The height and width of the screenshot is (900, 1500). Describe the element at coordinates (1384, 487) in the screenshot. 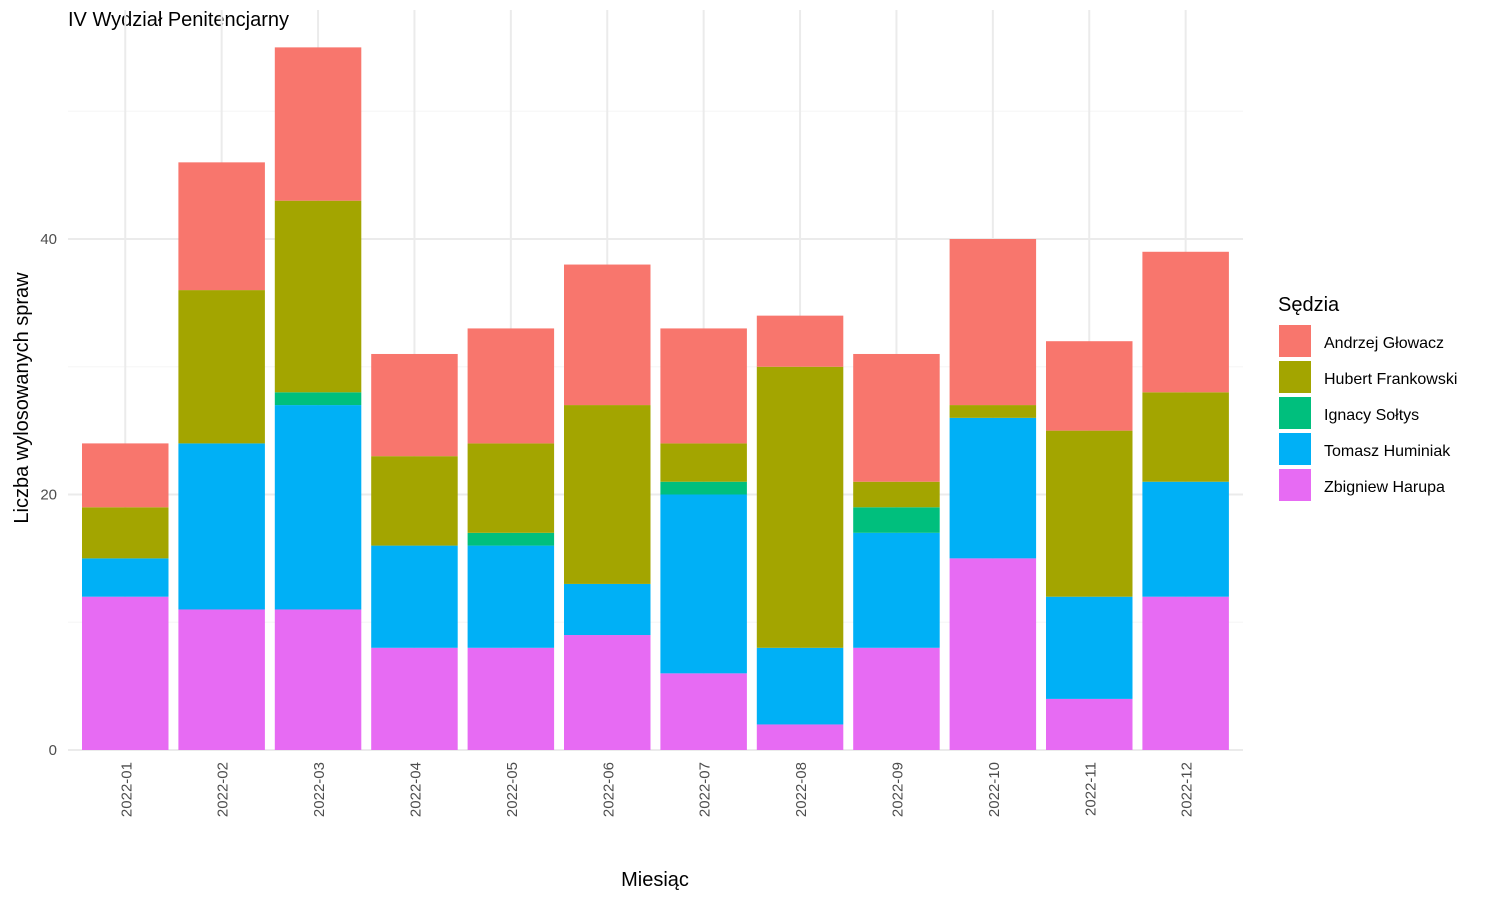

I see `legend-label: Zbigniew Harupa` at that location.